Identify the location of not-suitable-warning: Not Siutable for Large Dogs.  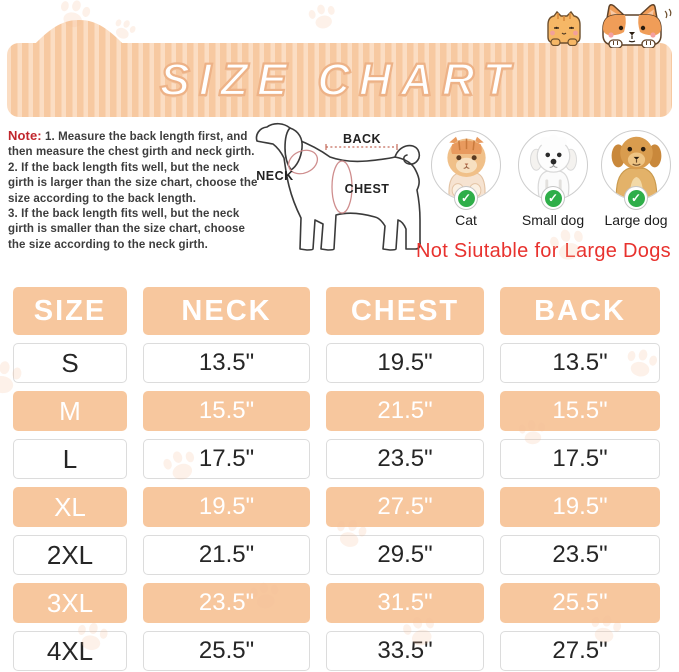
(543, 251).